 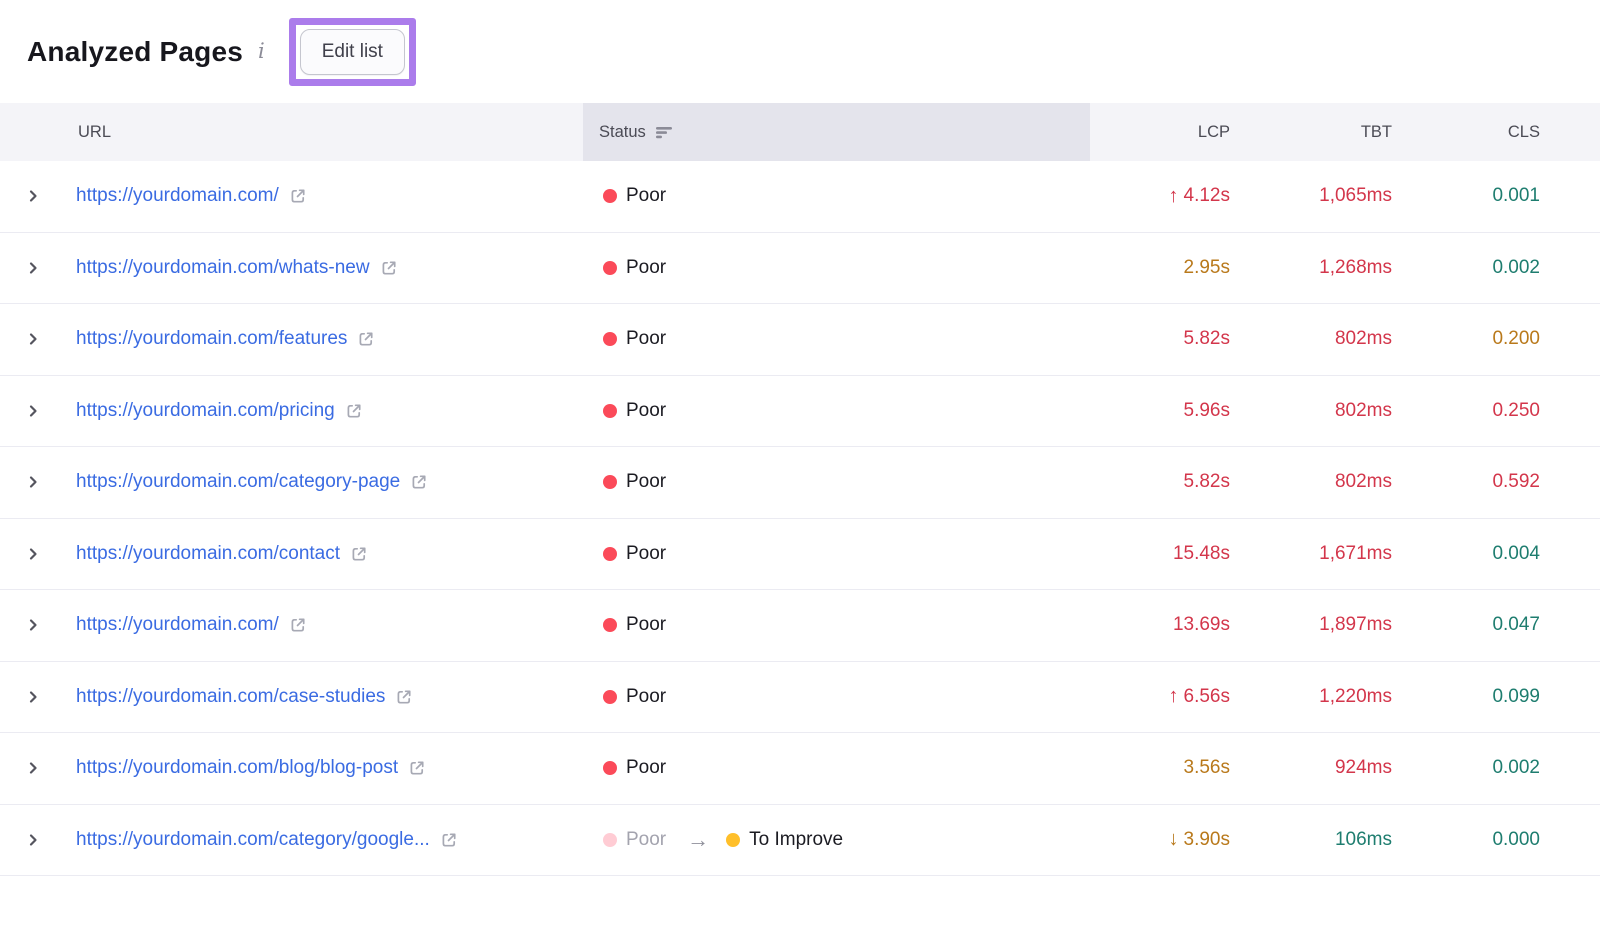 I want to click on status-dot-to-improve-icon, so click(x=733, y=839).